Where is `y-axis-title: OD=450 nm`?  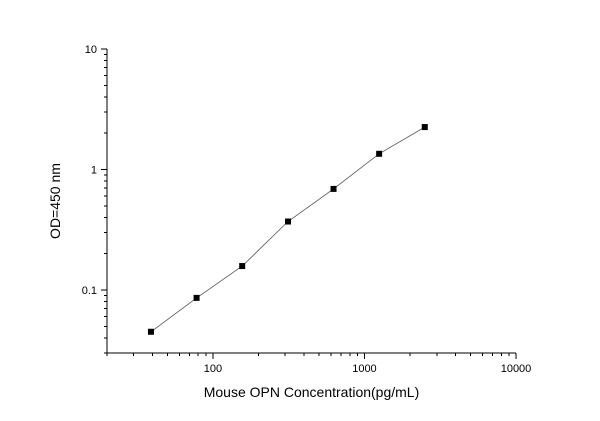
y-axis-title: OD=450 nm is located at coordinates (55, 201).